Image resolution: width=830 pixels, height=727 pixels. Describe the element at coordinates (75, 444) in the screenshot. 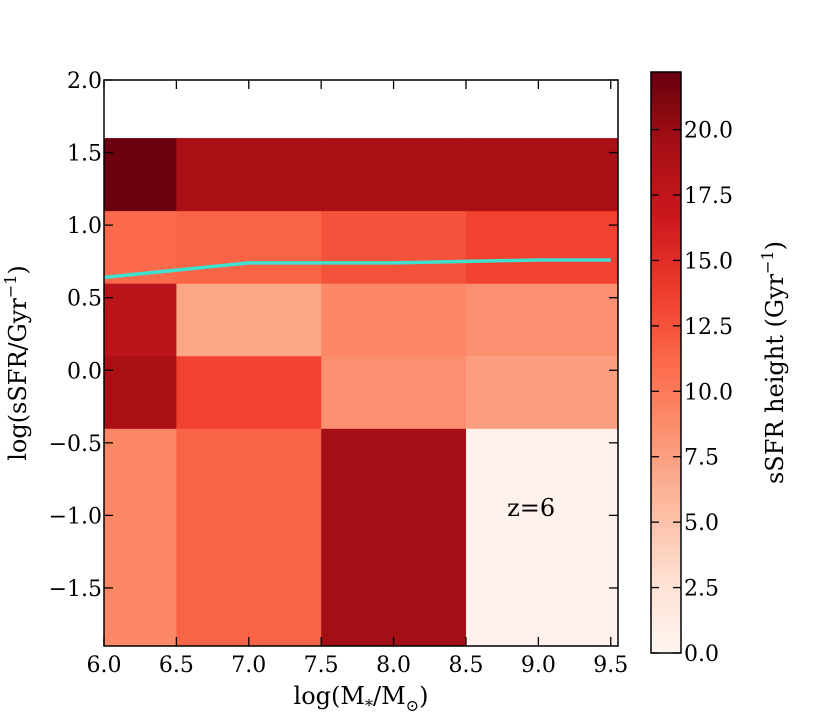

I see `y-tick-label: −0.5` at that location.